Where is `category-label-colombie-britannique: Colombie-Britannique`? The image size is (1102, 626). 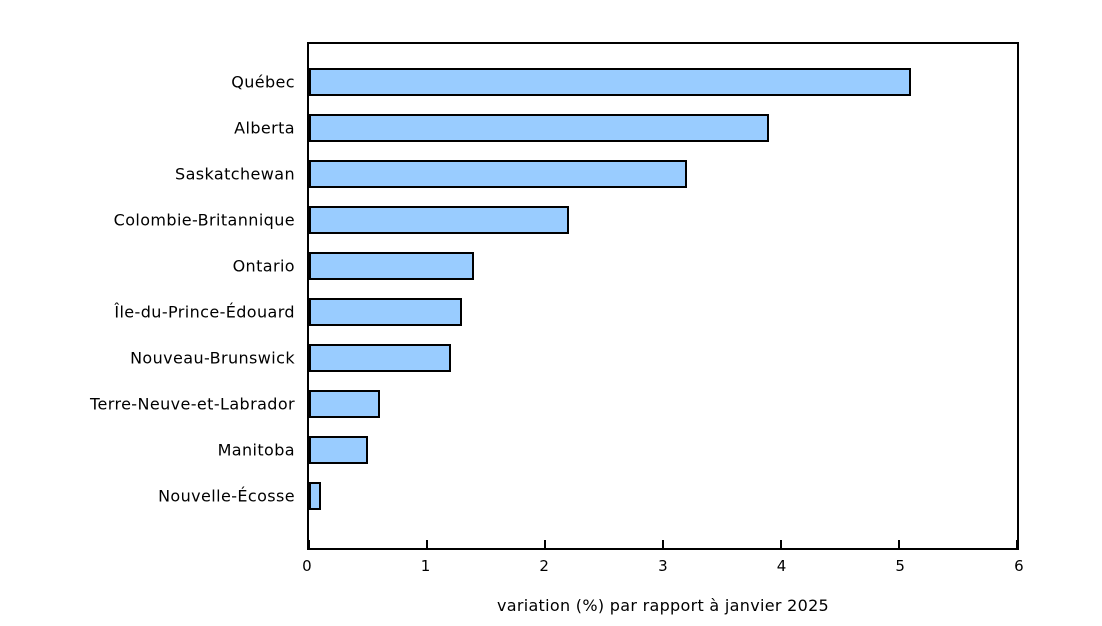
category-label-colombie-britannique: Colombie-Britannique is located at coordinates (204, 219).